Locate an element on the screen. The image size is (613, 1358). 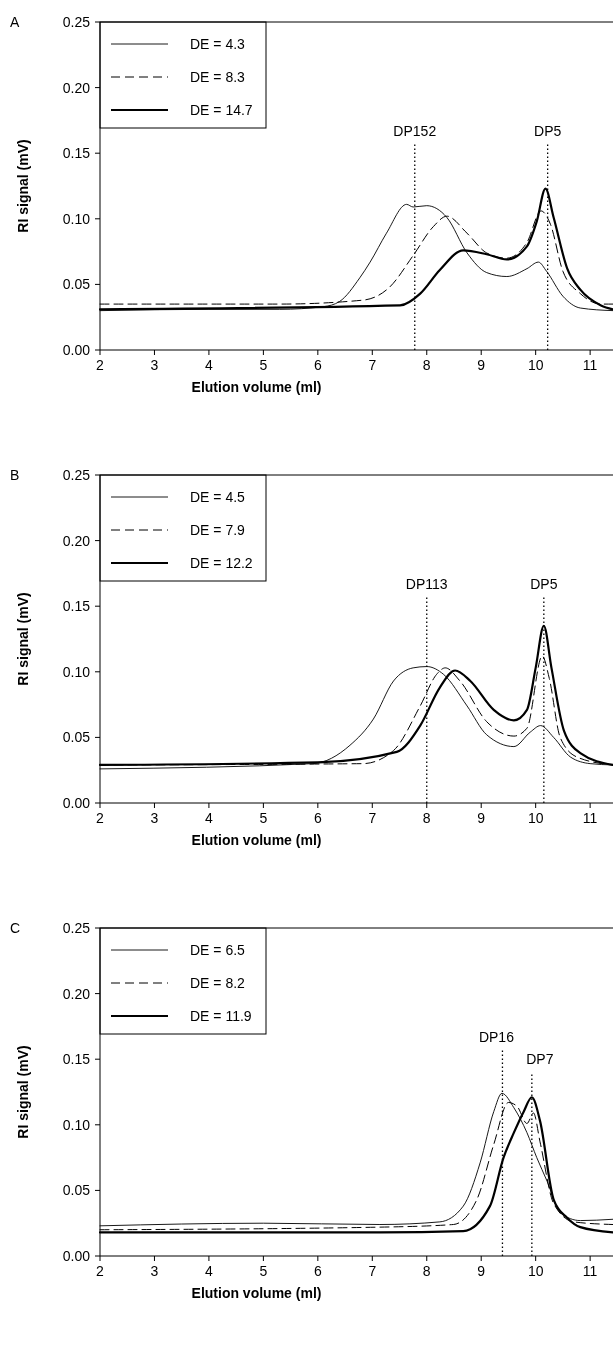
legend-label: DE = 7.9 is located at coordinates (218, 529).